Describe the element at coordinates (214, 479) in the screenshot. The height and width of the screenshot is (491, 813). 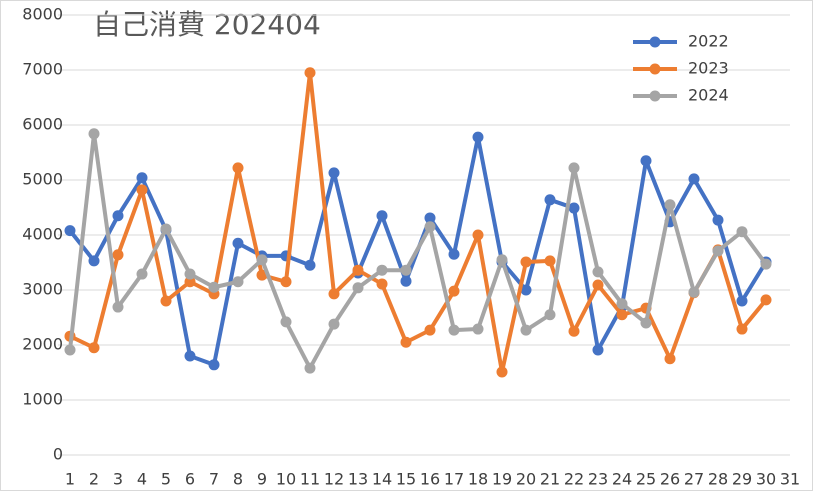
I see `x-tick-label: 7` at that location.